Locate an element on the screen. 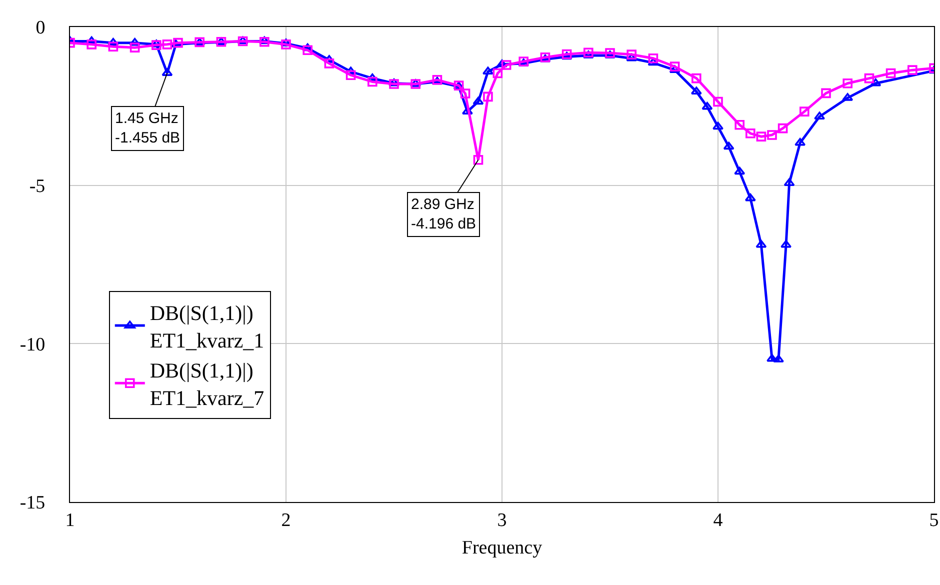 This screenshot has width=940, height=585. x-tick-label: 3 is located at coordinates (502, 520).